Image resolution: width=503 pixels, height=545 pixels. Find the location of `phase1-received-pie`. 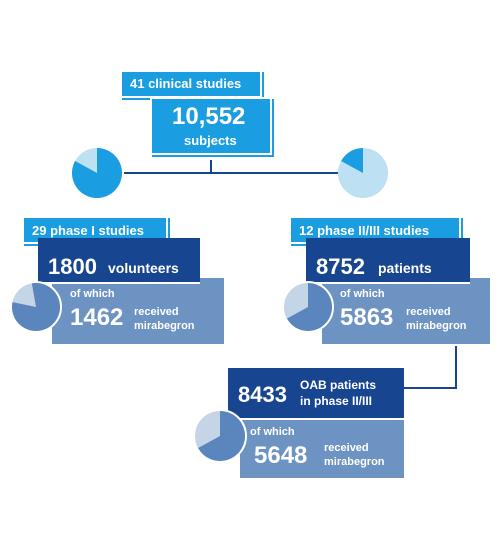

phase1-received-pie is located at coordinates (36, 307).